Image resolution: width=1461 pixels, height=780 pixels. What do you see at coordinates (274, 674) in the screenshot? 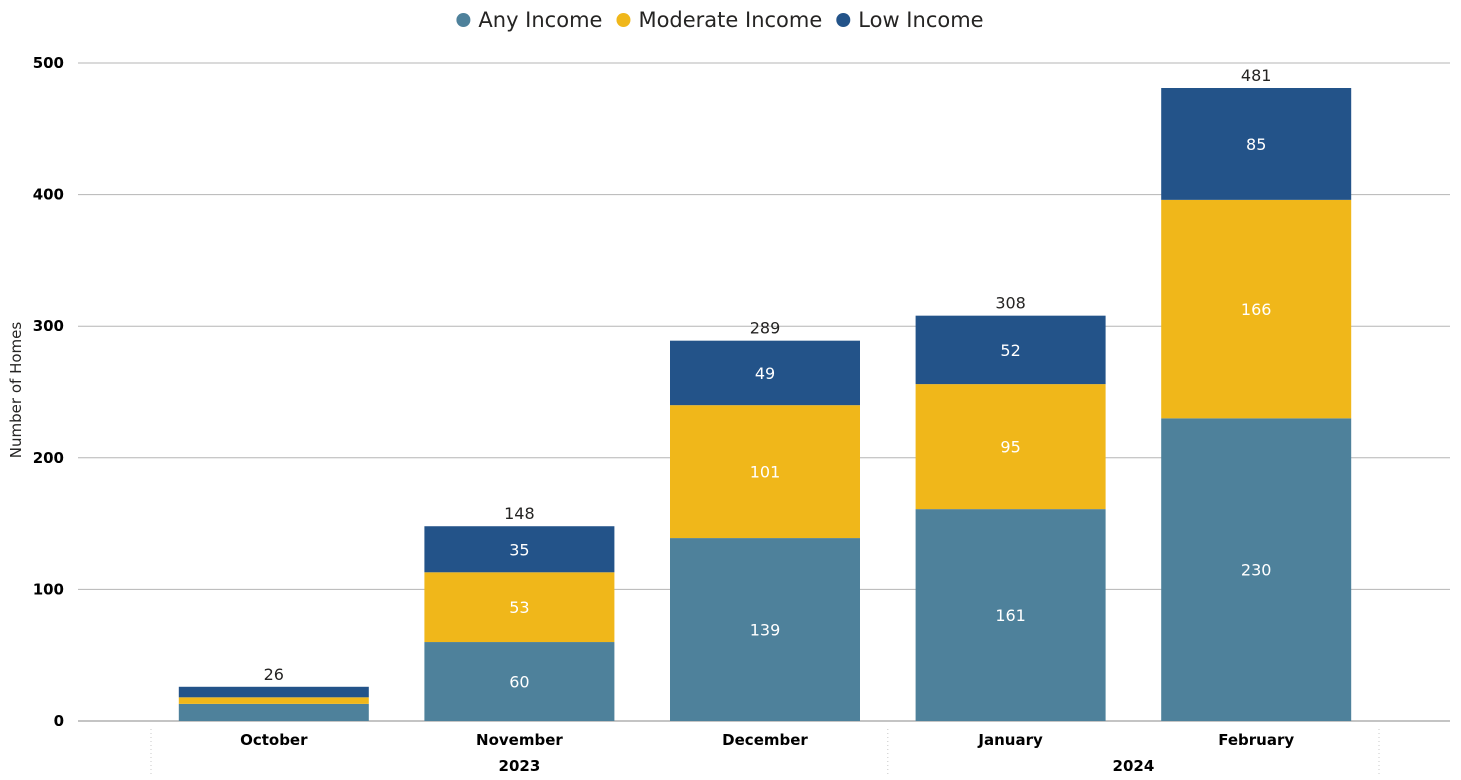
I see `total-label-october: 26` at bounding box center [274, 674].